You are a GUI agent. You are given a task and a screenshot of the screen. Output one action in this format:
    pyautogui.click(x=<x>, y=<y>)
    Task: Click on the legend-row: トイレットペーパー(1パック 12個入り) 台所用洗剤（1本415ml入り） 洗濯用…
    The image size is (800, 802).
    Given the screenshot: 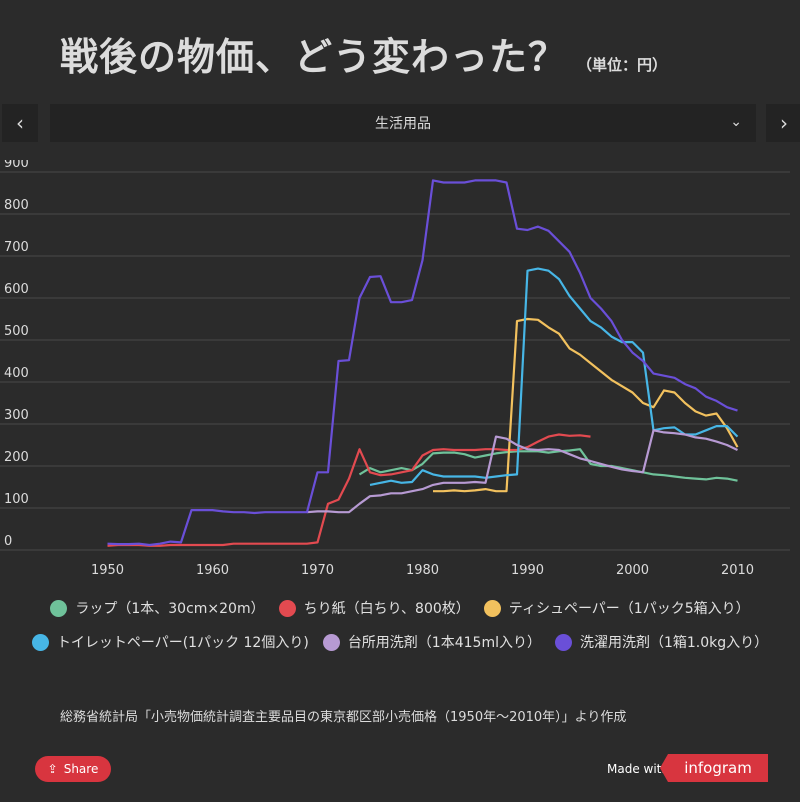 What is the action you would take?
    pyautogui.click(x=400, y=642)
    